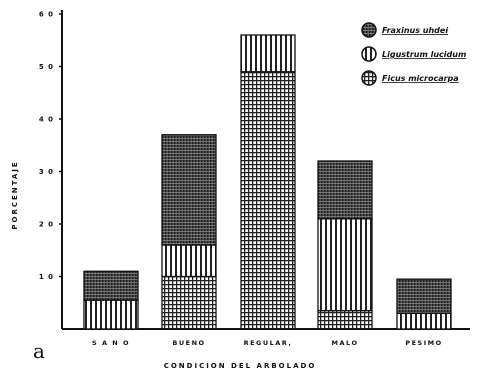  I want to click on y-tick-label: 5 0, so click(46, 67).